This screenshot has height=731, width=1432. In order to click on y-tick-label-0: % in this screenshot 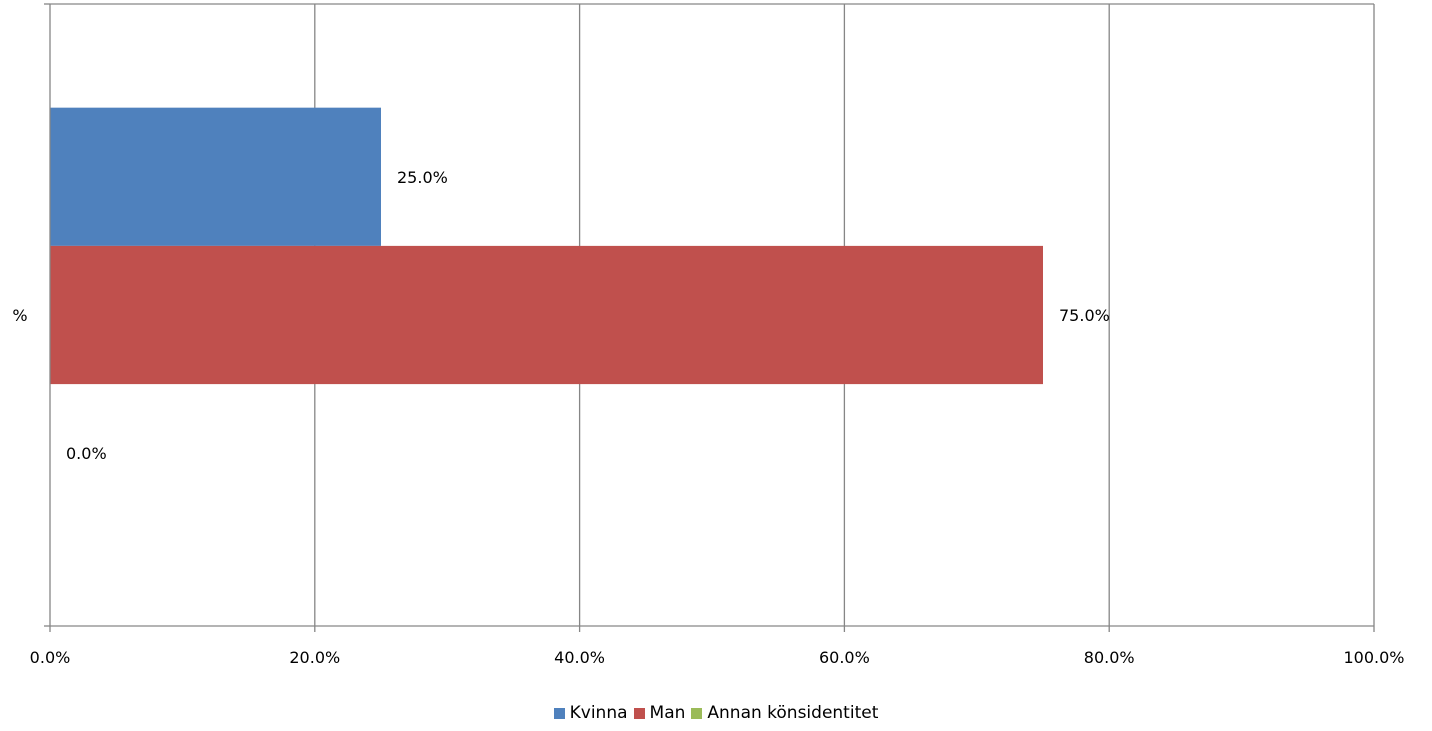, I will do `click(19, 315)`.